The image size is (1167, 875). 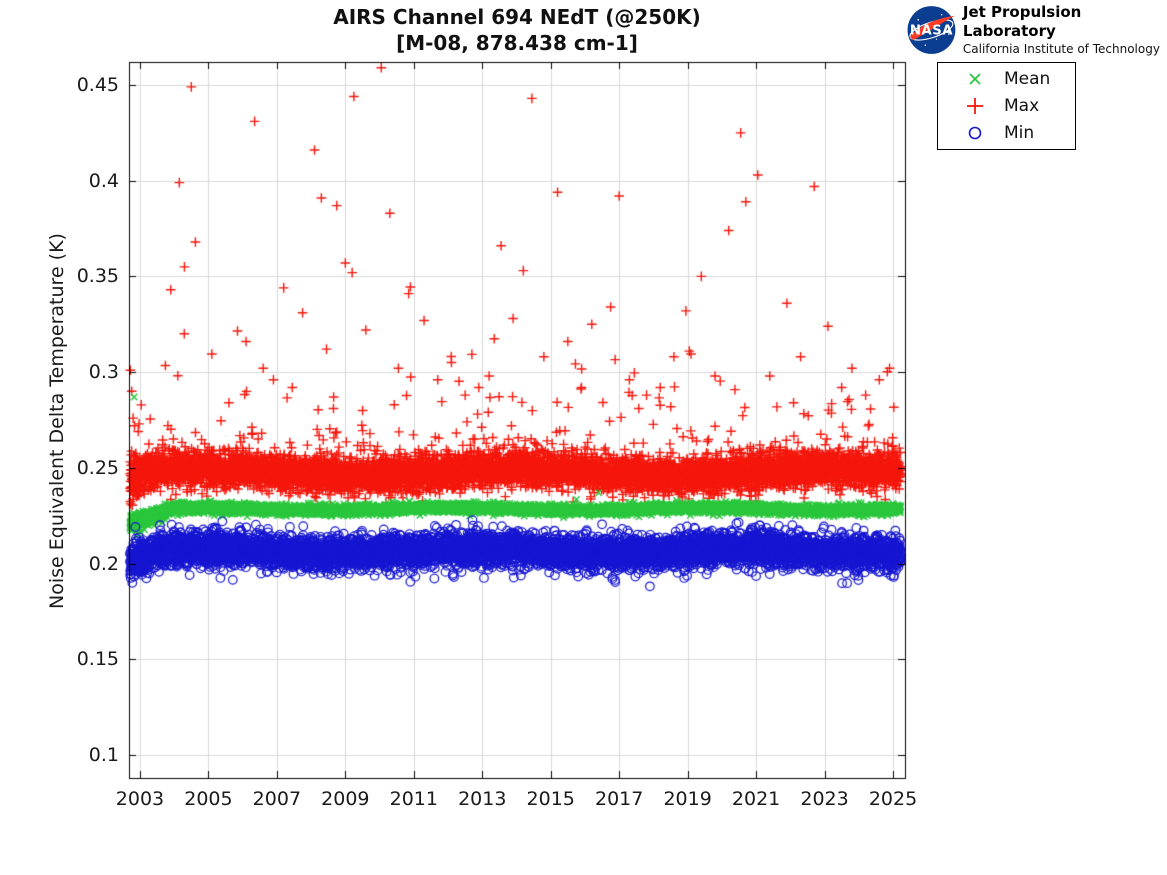 What do you see at coordinates (413, 799) in the screenshot?
I see `x-tick-2011: 2011` at bounding box center [413, 799].